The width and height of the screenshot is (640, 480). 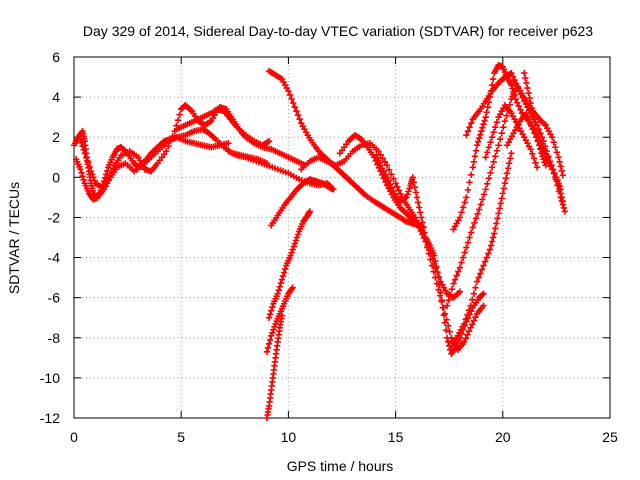 What do you see at coordinates (56, 177) in the screenshot?
I see `y-tick-label: 0` at bounding box center [56, 177].